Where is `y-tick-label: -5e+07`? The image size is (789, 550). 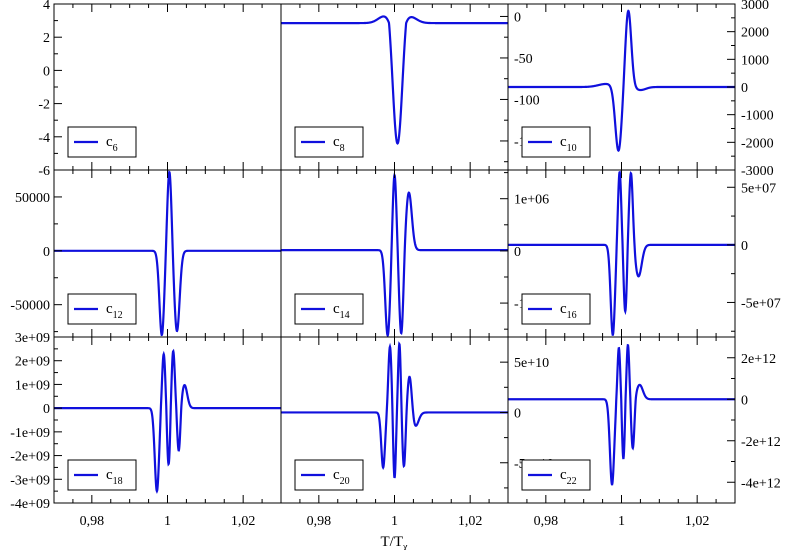 y-tick-label: -5e+07 is located at coordinates (761, 303).